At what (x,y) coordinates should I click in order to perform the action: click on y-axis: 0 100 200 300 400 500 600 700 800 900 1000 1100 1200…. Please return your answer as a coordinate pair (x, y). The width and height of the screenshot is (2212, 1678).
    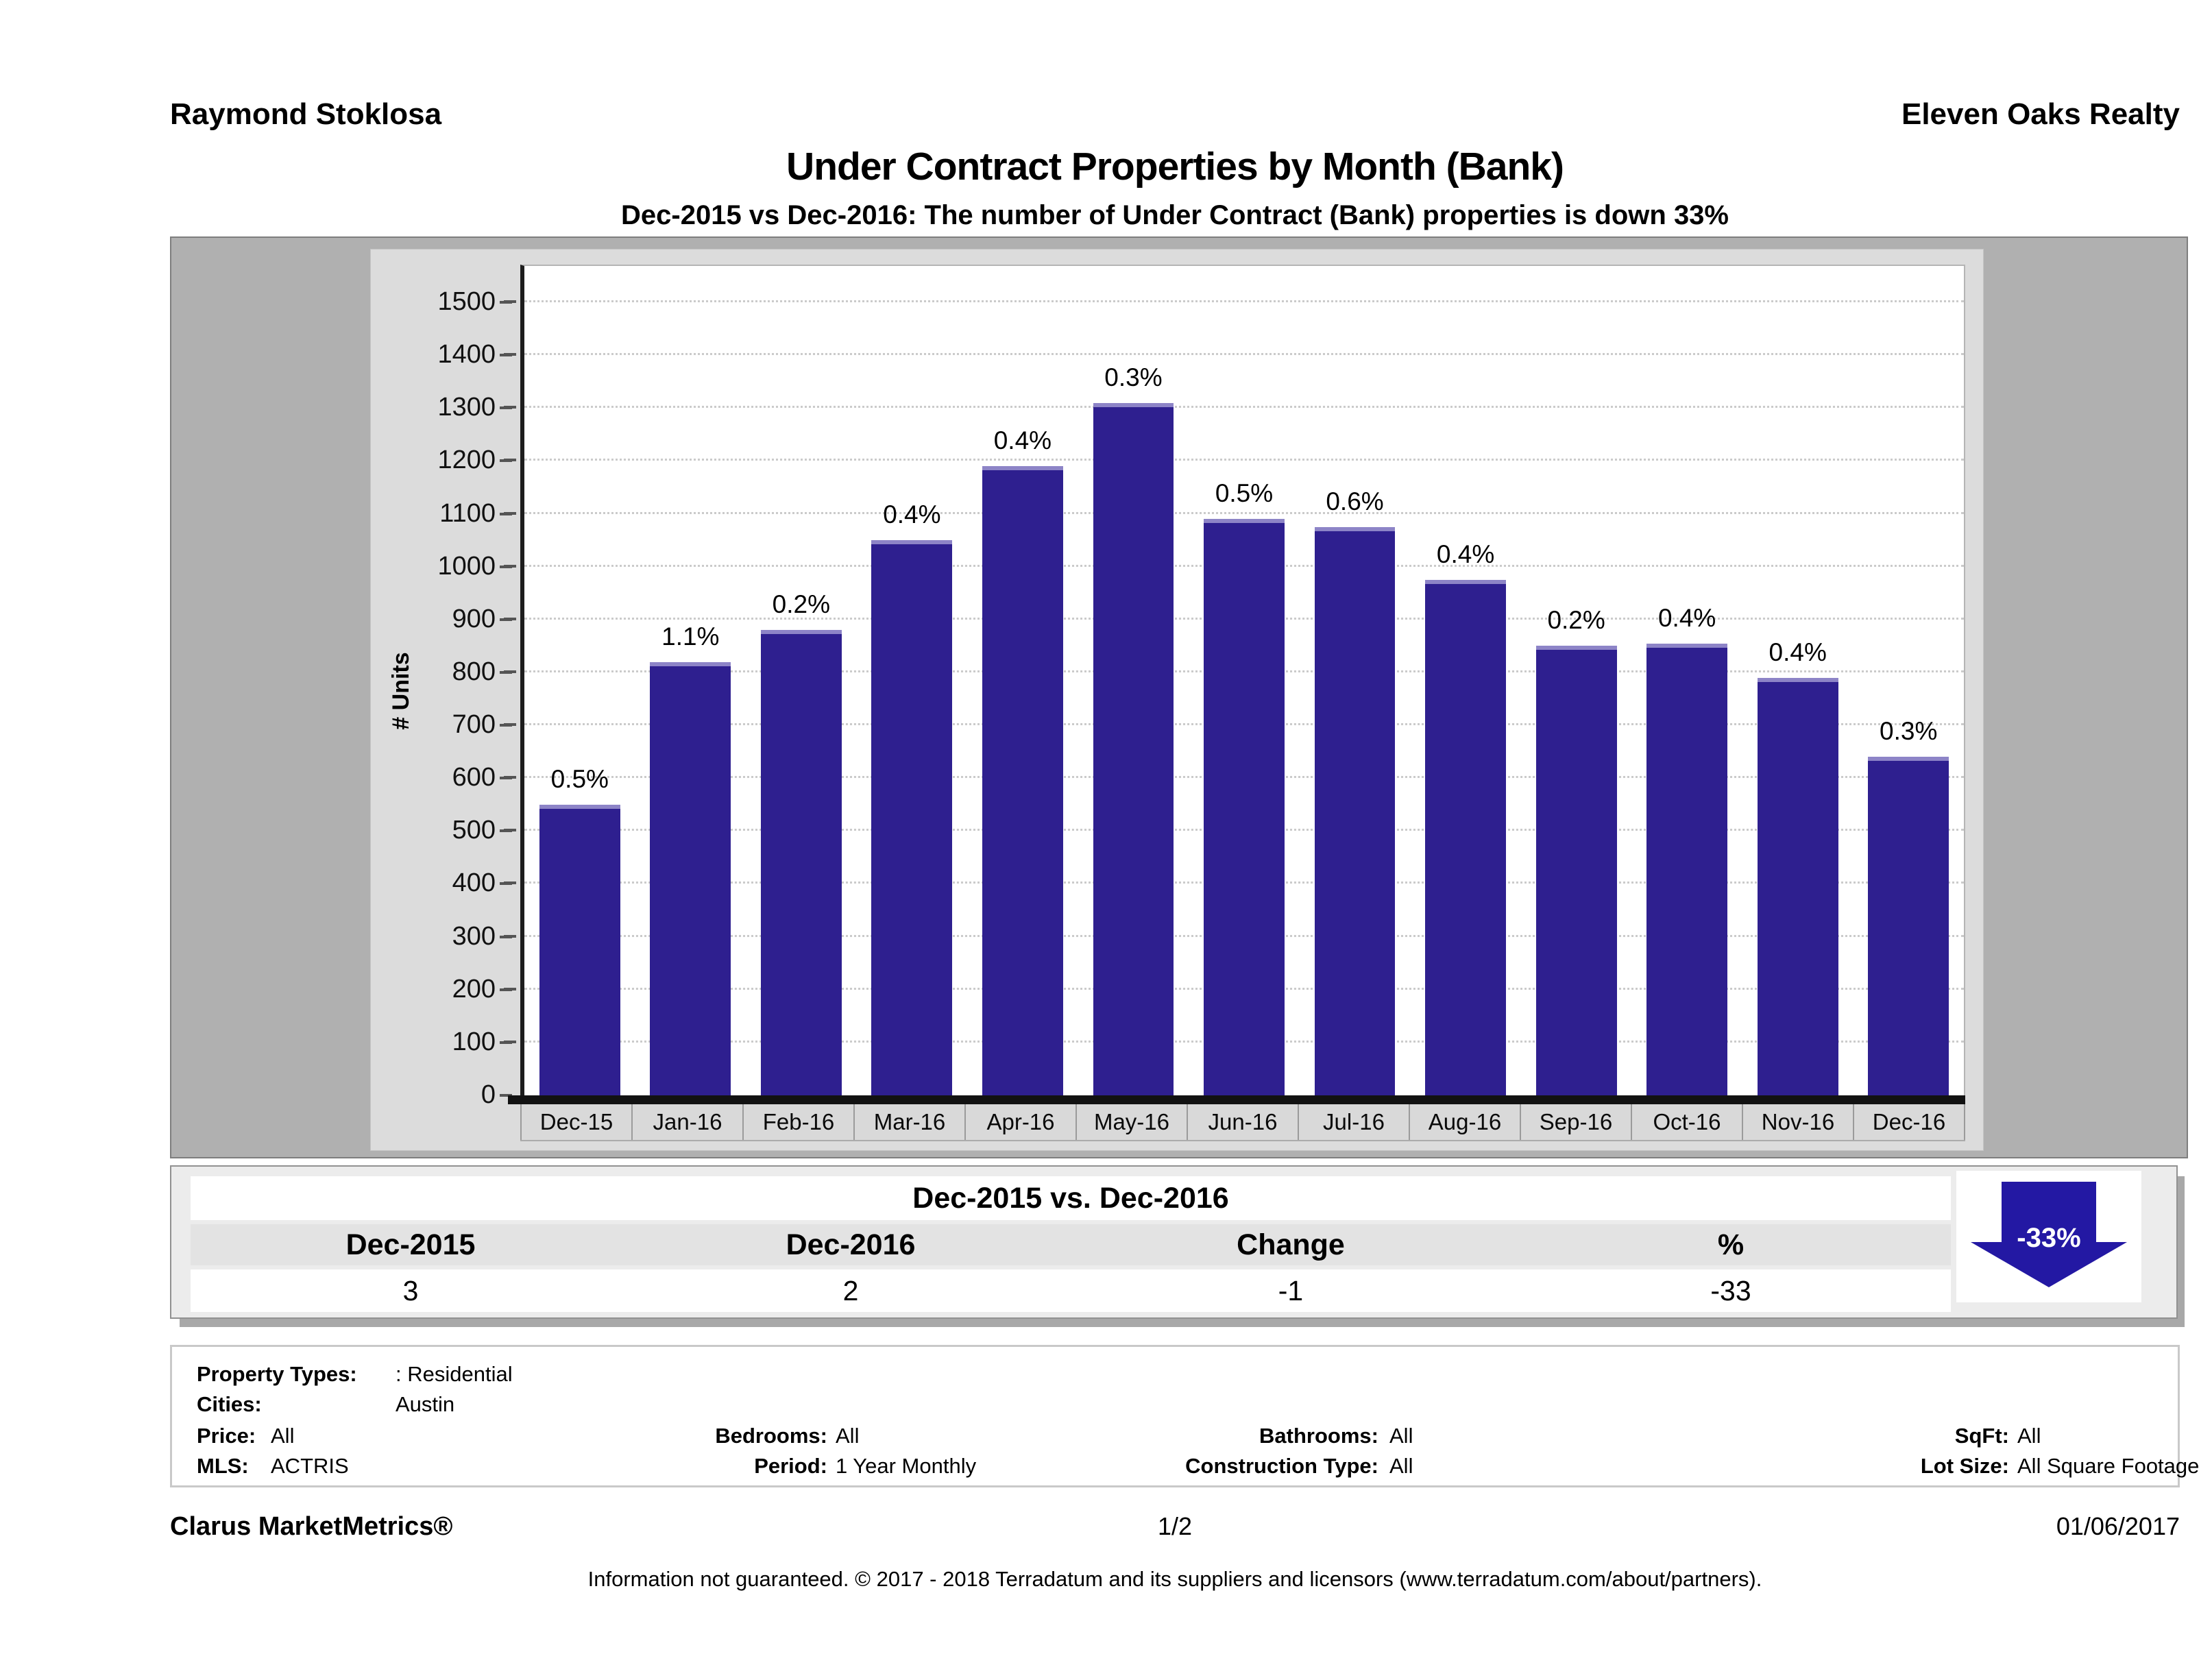
    Looking at the image, I should click on (443, 687).